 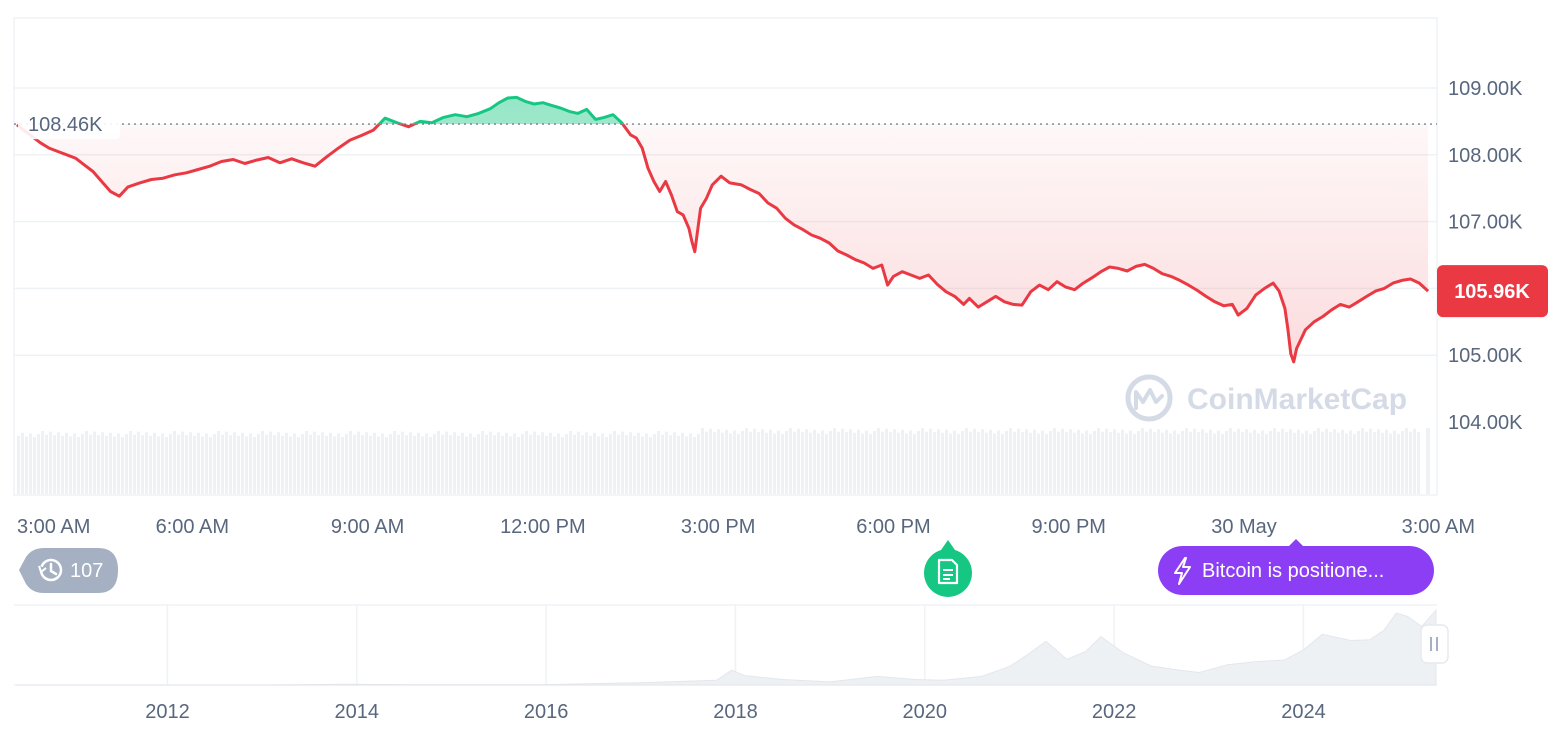 I want to click on coinmarketcap-logo-icon, so click(x=1149, y=398).